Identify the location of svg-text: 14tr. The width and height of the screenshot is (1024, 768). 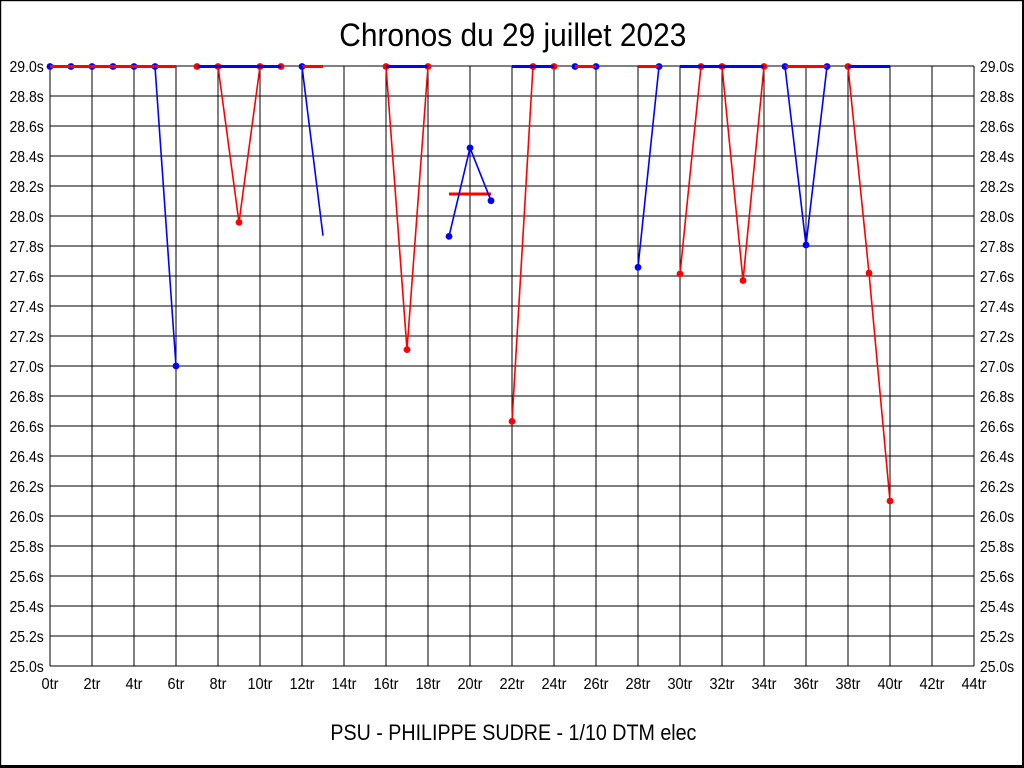
(344, 684).